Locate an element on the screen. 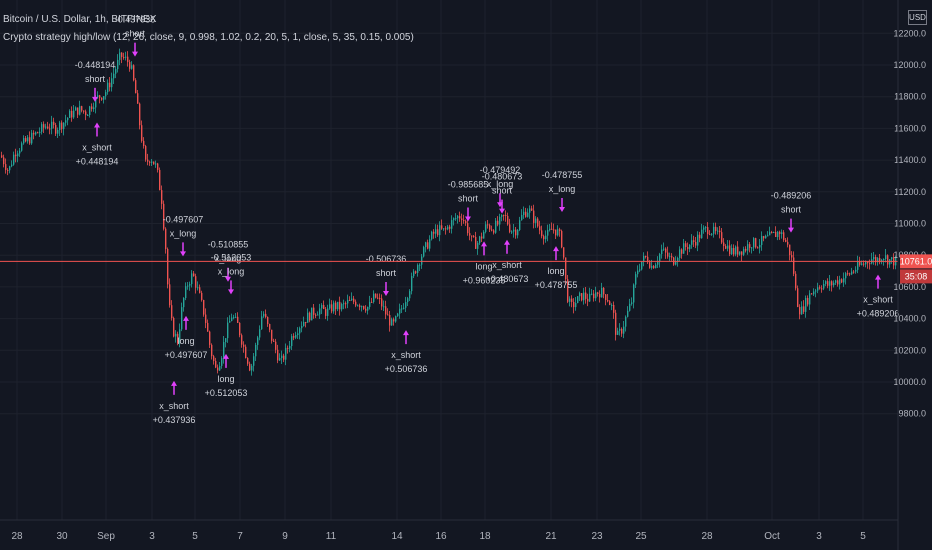 This screenshot has height=550, width=932. time-axis: 28 30 Sep 3 5 7 9 11 14 16 18 21 23 25 28 Oct 3 5 is located at coordinates (449, 530).